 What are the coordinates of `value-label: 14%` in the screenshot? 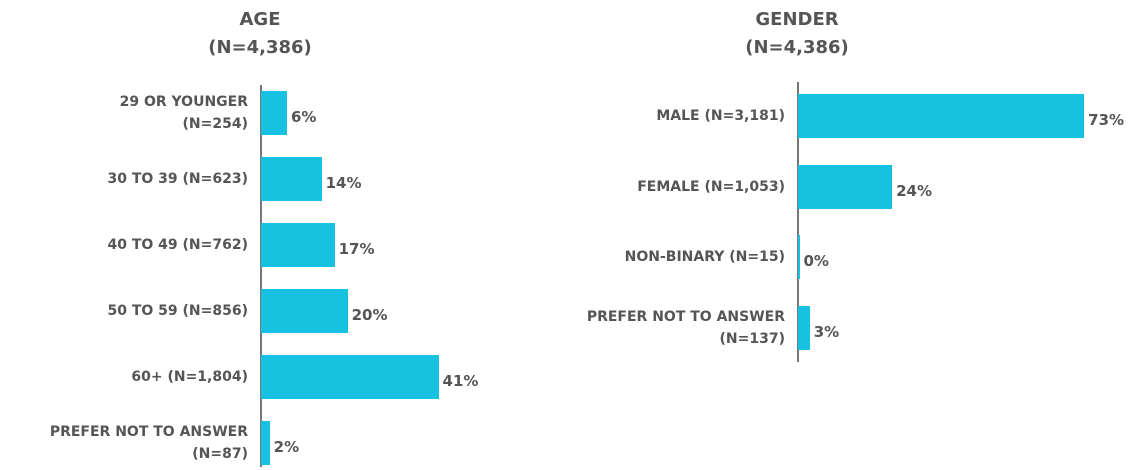 It's located at (343, 182).